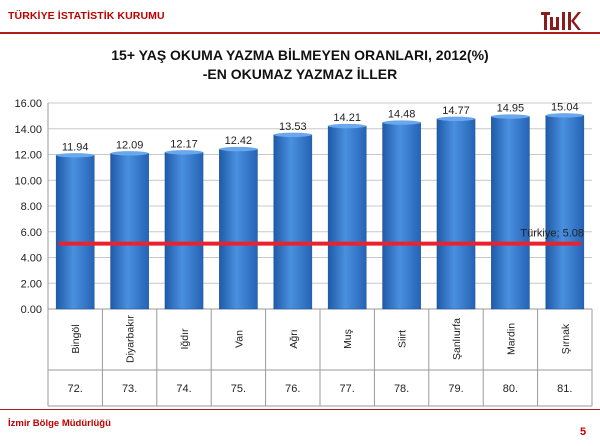 The width and height of the screenshot is (600, 446). Describe the element at coordinates (292, 389) in the screenshot. I see `rank-label: 76.` at that location.